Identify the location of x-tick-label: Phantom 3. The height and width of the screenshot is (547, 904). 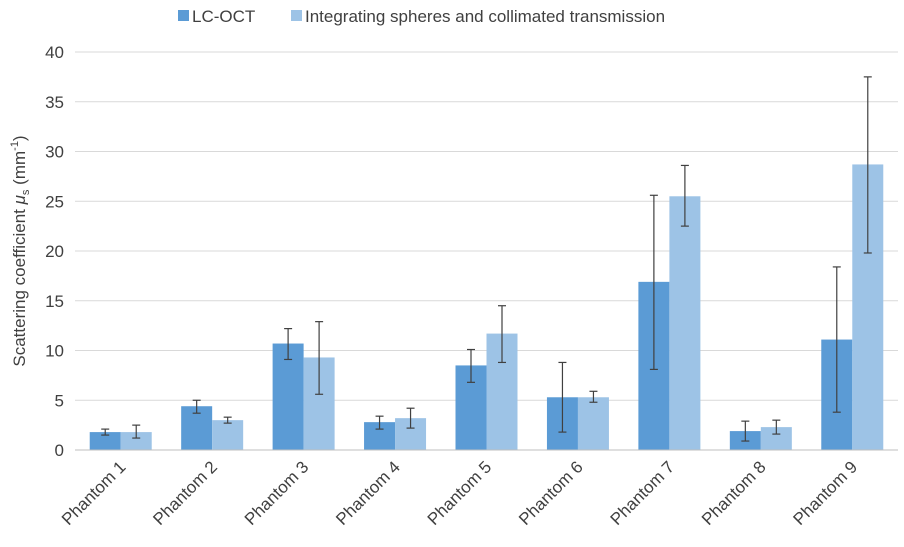
(277, 493).